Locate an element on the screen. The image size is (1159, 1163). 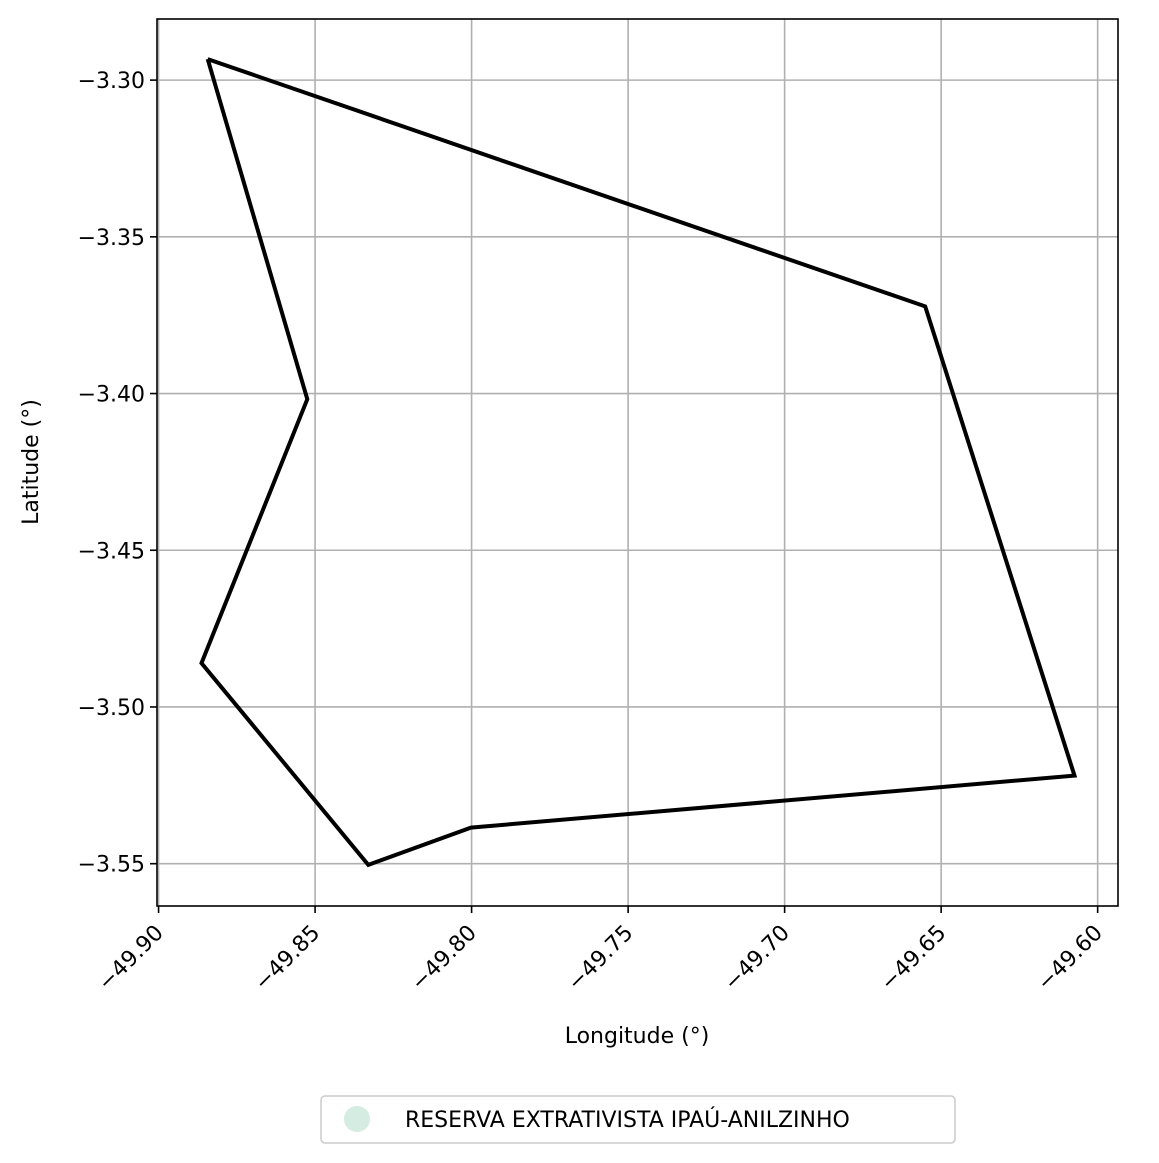
y-tick-label: −3.35 is located at coordinates (111, 238).